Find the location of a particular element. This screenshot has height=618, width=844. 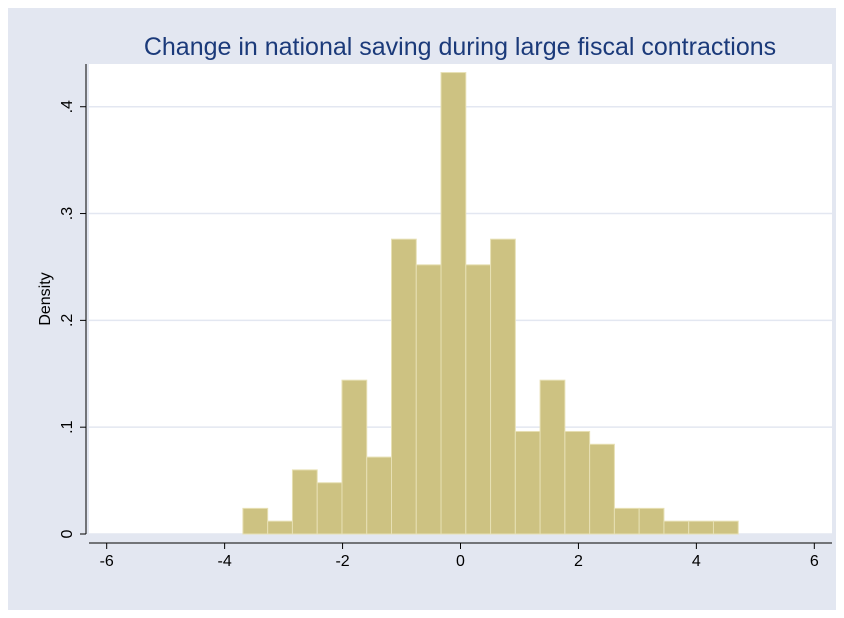

y-tick-label: .3 is located at coordinates (67, 213).